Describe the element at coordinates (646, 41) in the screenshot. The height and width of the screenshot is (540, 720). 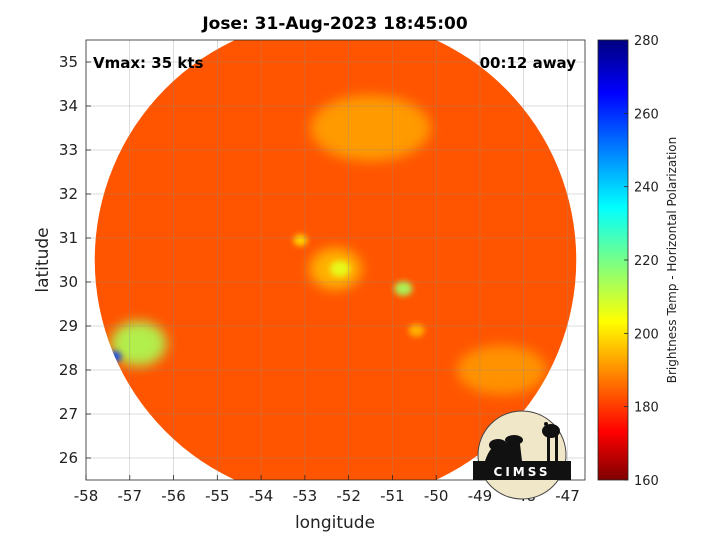
I see `colorbar-tick-label: 280` at that location.